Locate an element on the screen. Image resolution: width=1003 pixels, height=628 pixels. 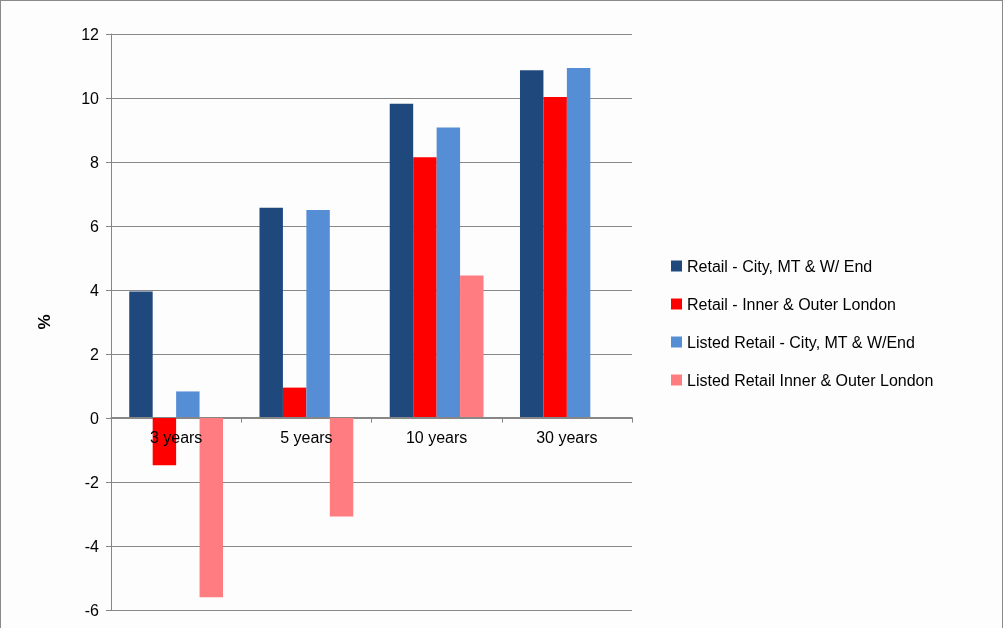
y-axis-title: % is located at coordinates (44, 322).